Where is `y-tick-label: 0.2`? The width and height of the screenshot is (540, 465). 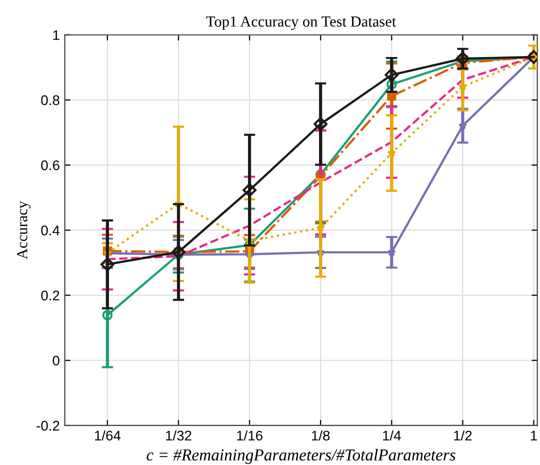
y-tick-label: 0.2 is located at coordinates (50, 295).